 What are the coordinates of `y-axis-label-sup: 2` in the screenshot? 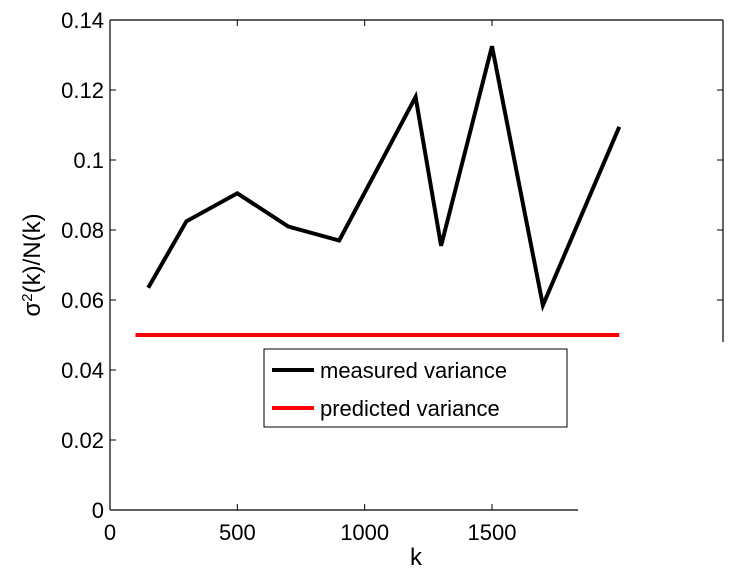 It's located at (27, 297).